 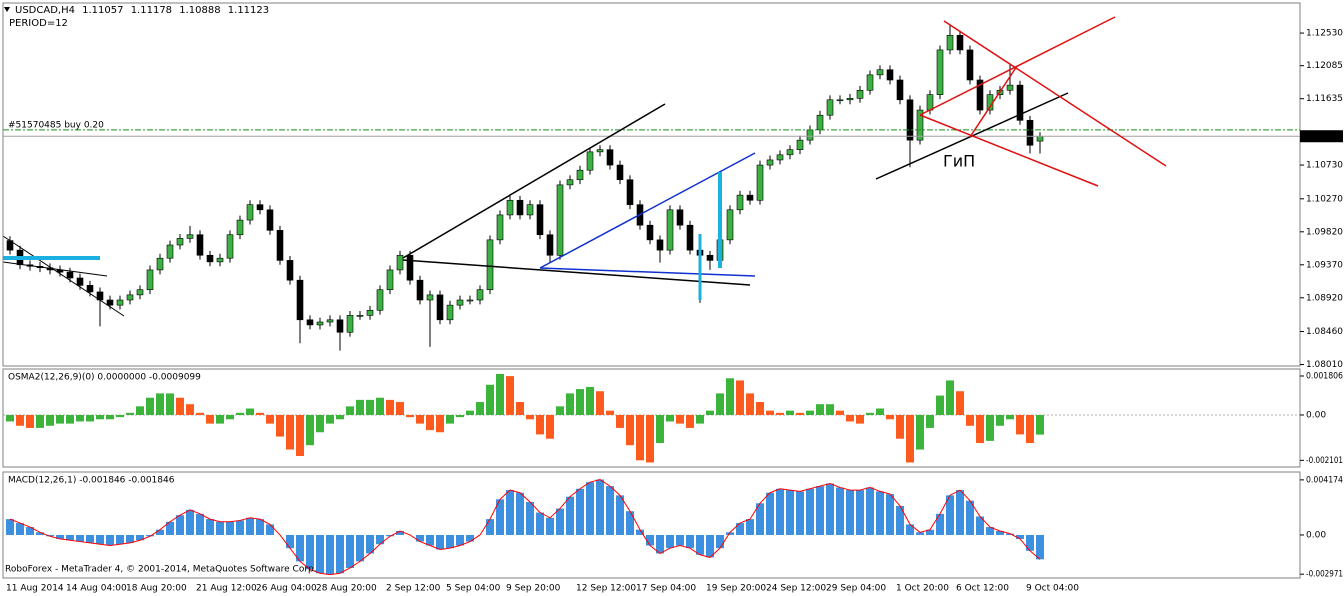 I want to click on x-tick-label: 2 Sep 12:00, so click(x=413, y=589).